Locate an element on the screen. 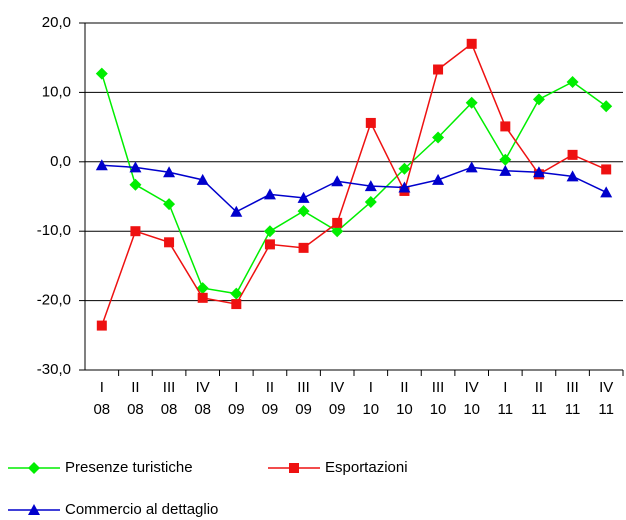 The image size is (626, 520). y-tick-label: 10,0 is located at coordinates (56, 91).